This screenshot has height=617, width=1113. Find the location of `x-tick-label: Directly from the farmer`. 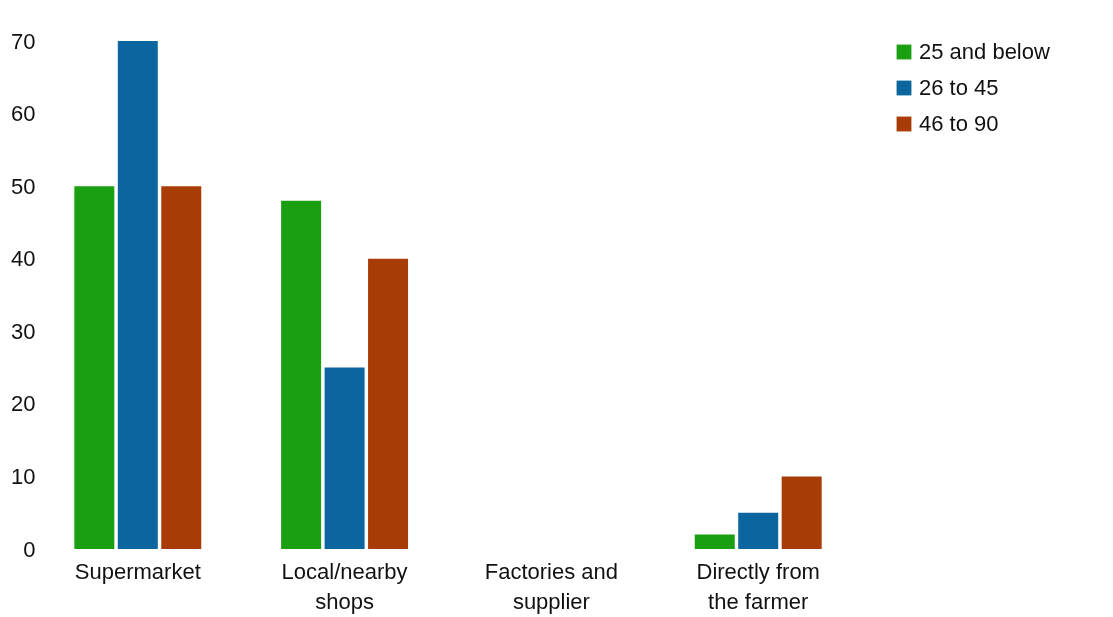

x-tick-label: Directly from the farmer is located at coordinates (758, 586).